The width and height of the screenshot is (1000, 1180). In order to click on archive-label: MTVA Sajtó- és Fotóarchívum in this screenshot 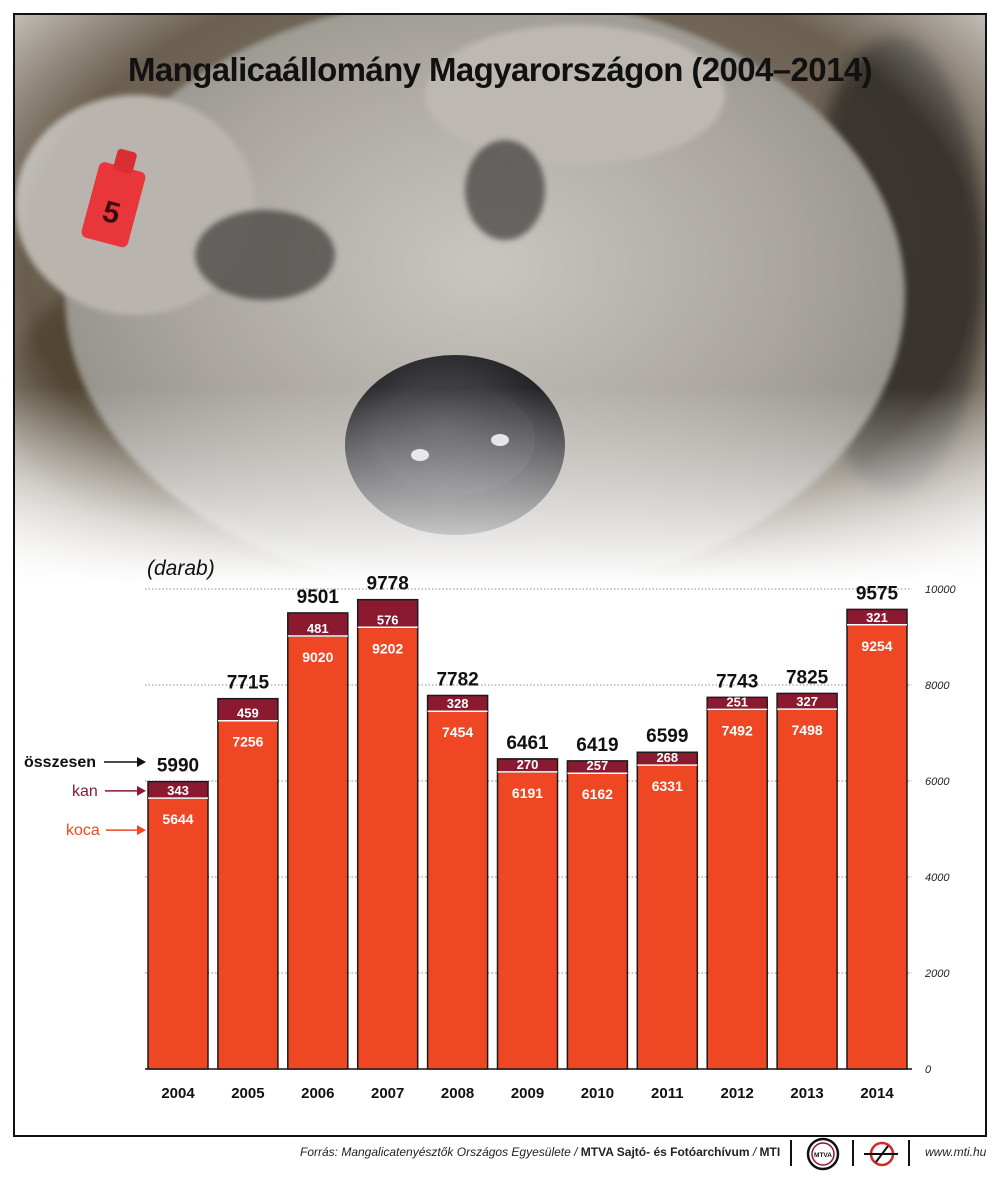, I will do `click(665, 1152)`.